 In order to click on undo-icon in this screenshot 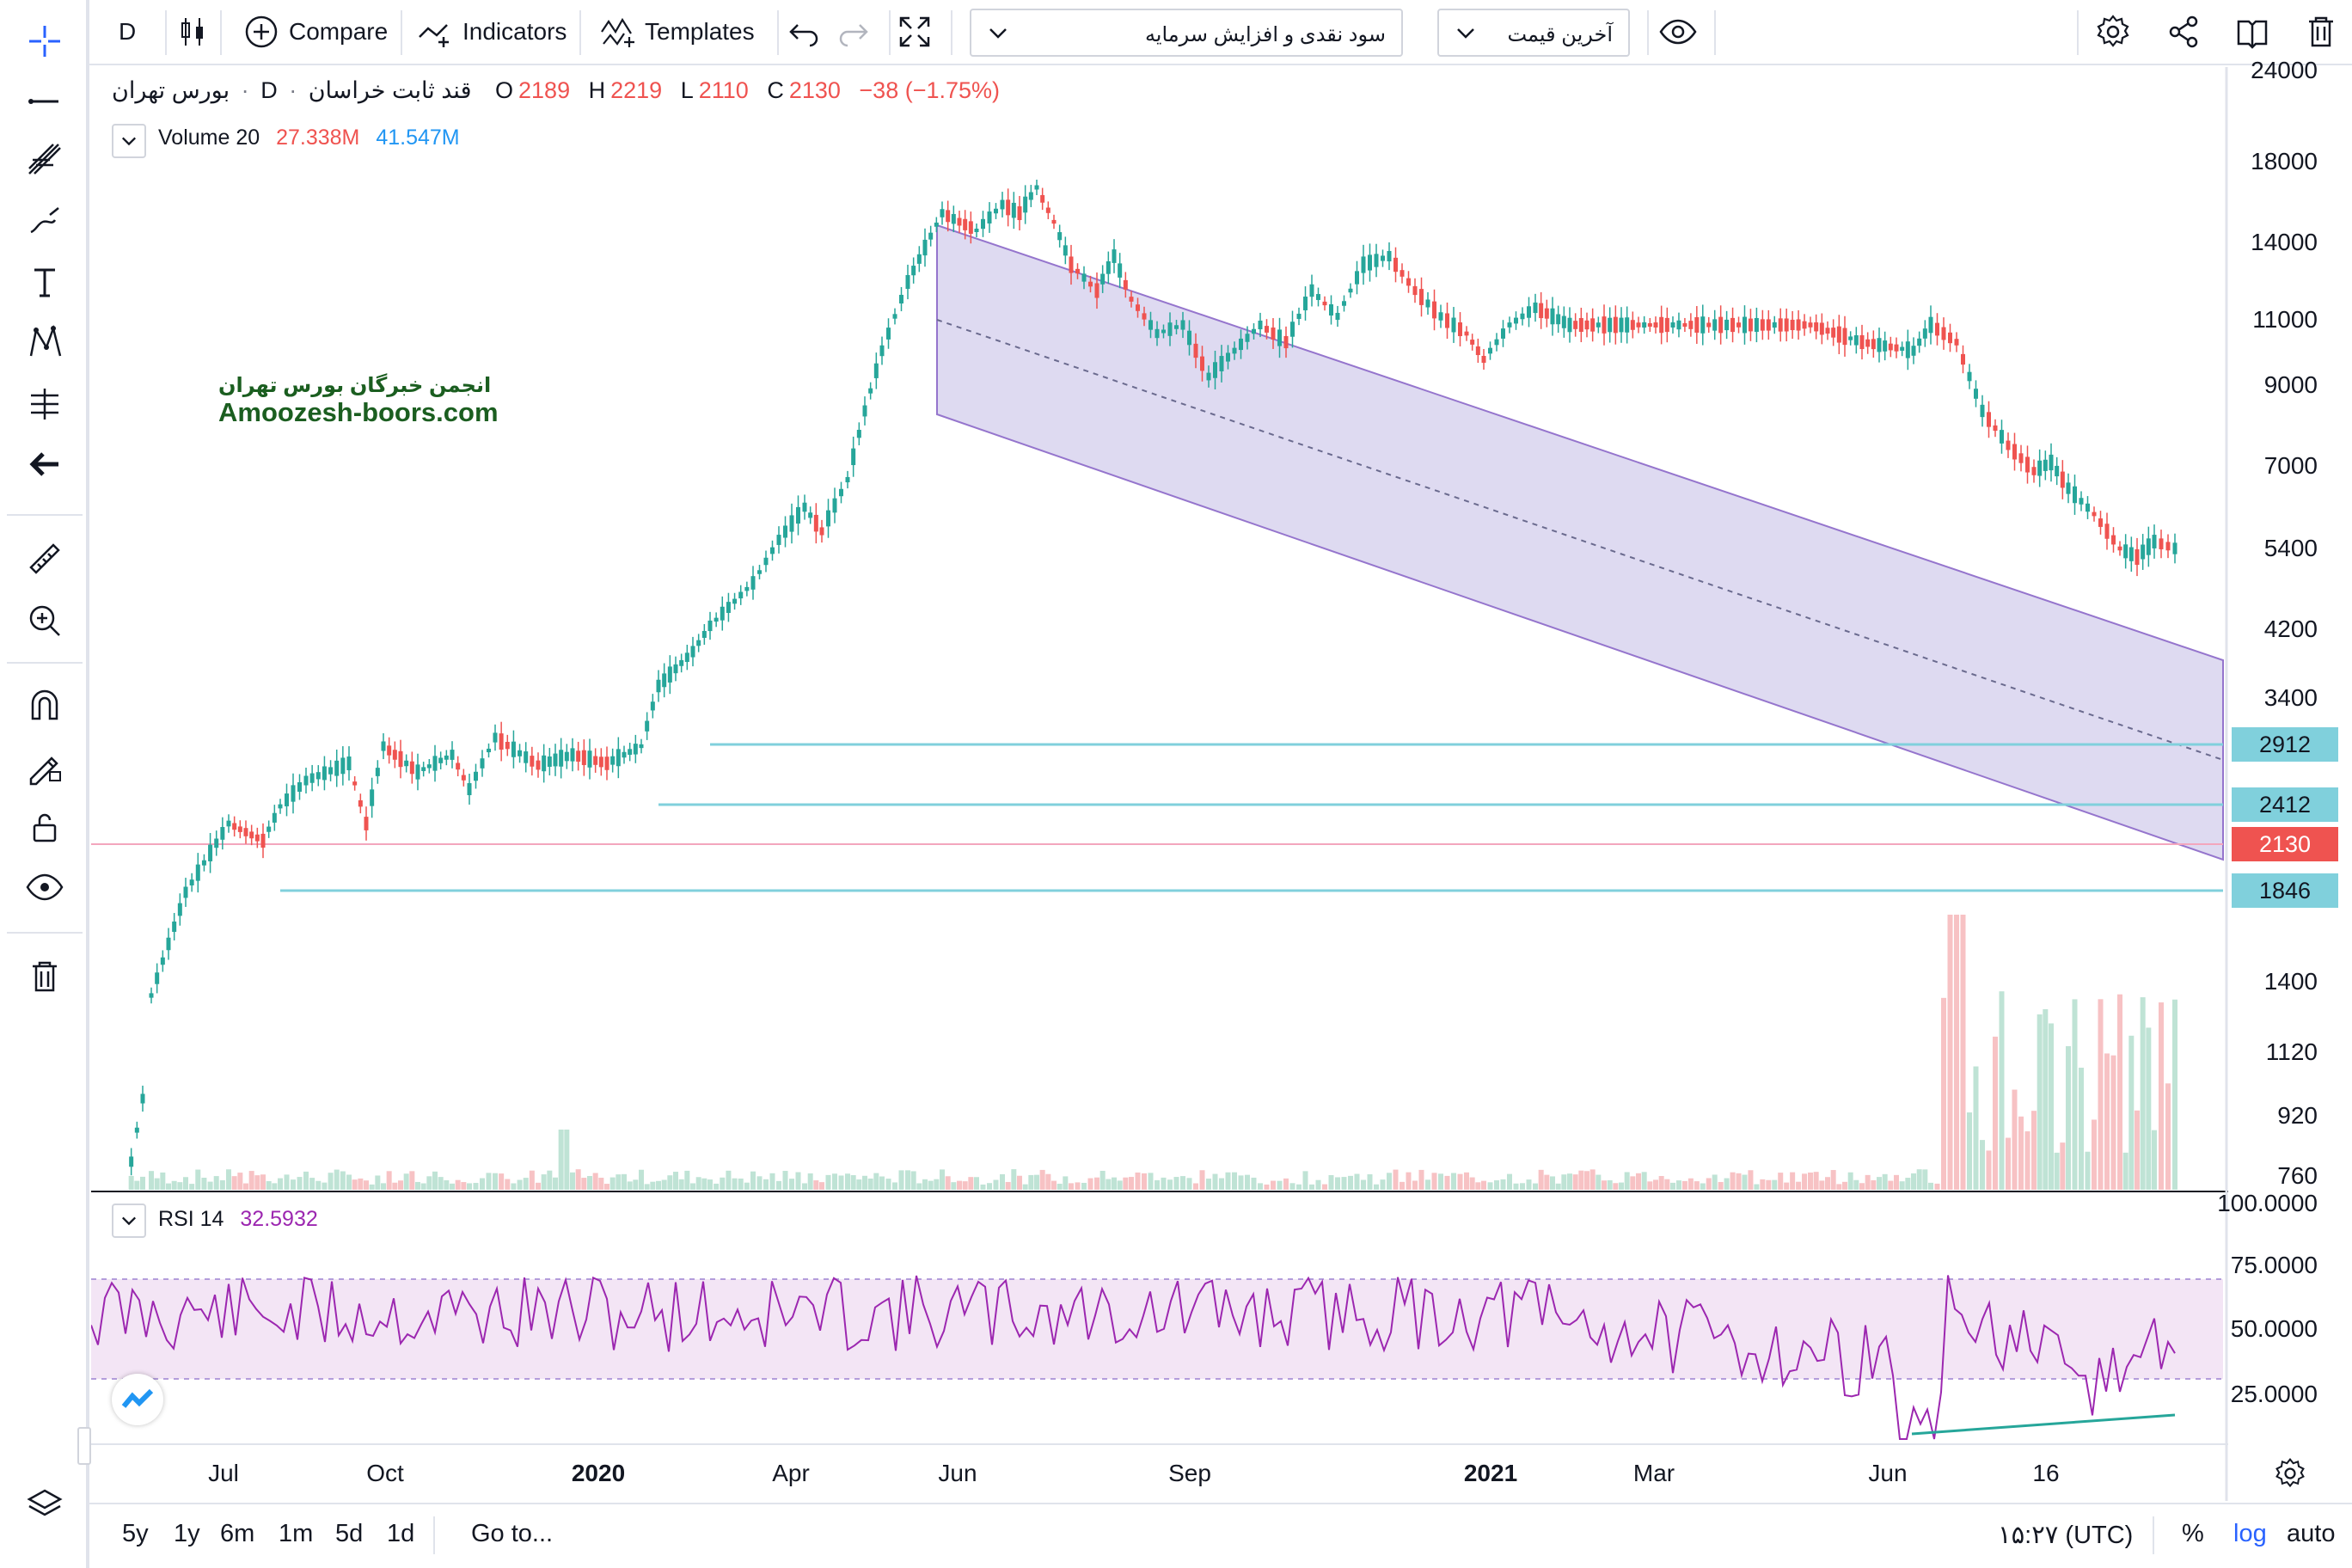, I will do `click(805, 31)`.